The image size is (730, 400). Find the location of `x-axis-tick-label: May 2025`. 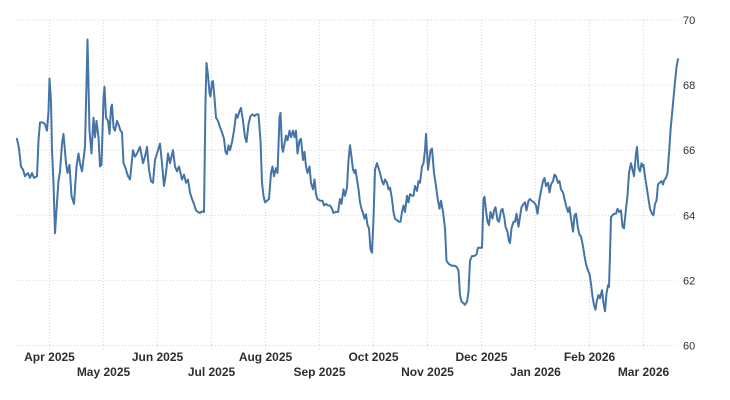

x-axis-tick-label: May 2025 is located at coordinates (104, 372).